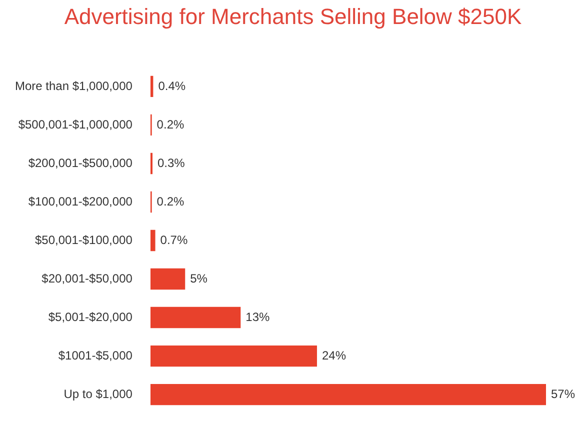 The image size is (586, 431). I want to click on y-tick-label: $100,001-$200,000, so click(80, 201).